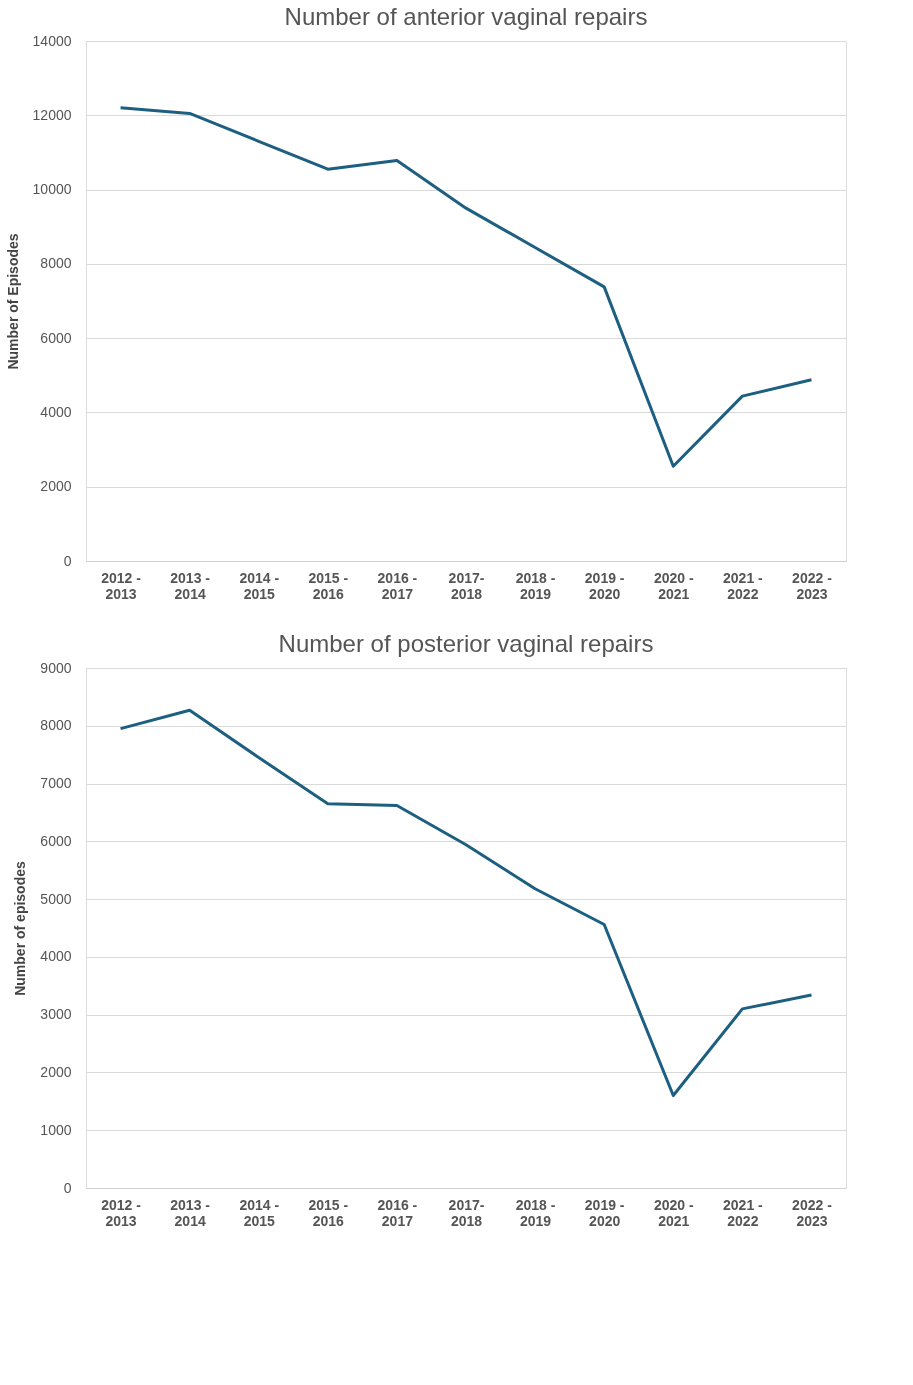 The image size is (913, 1385). What do you see at coordinates (466, 16) in the screenshot?
I see `chart-title: Number of anterior vaginal repairs` at bounding box center [466, 16].